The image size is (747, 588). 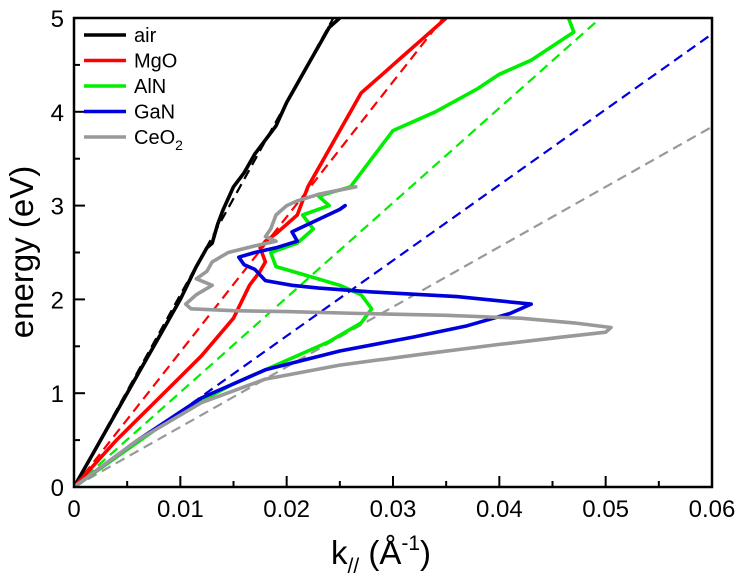 I want to click on y-tick-label: 4, so click(x=57, y=113).